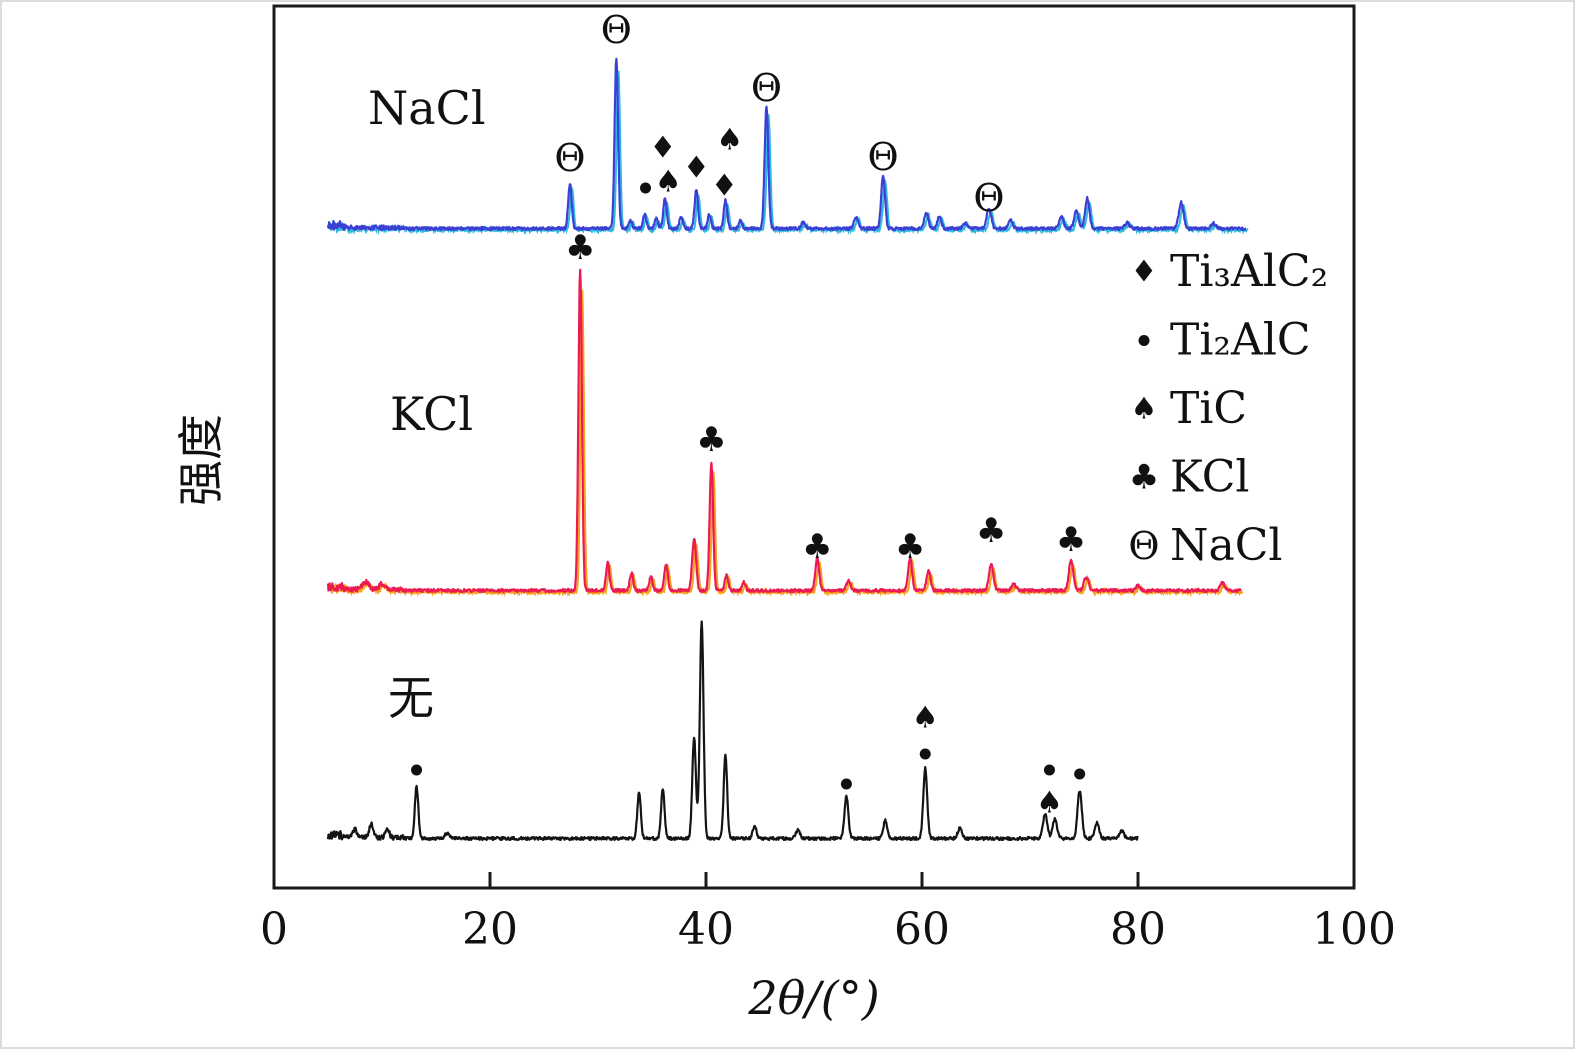  What do you see at coordinates (786, 144) in the screenshot?
I see `trace-nacl` at bounding box center [786, 144].